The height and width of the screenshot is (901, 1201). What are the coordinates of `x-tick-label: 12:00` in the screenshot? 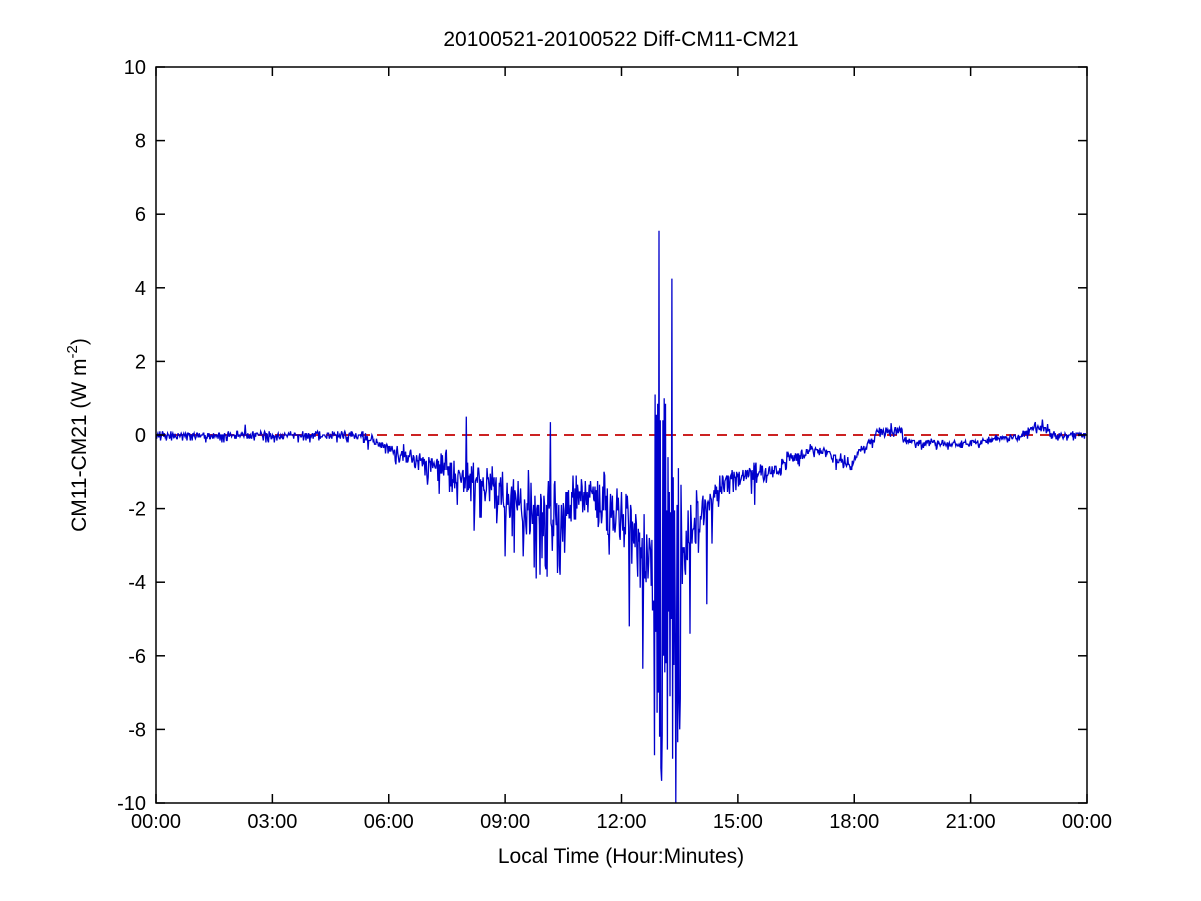 It's located at (621, 822).